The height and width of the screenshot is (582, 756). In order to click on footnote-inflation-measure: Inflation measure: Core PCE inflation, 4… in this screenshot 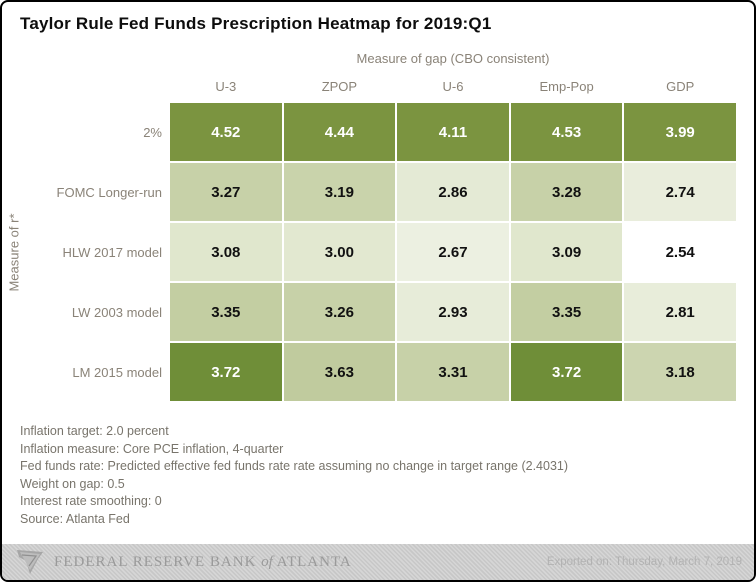, I will do `click(152, 448)`.